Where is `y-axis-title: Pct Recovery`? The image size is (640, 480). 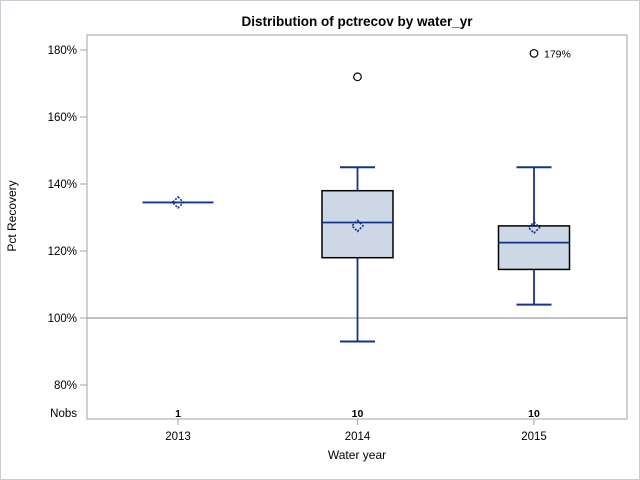 y-axis-title: Pct Recovery is located at coordinates (12, 215).